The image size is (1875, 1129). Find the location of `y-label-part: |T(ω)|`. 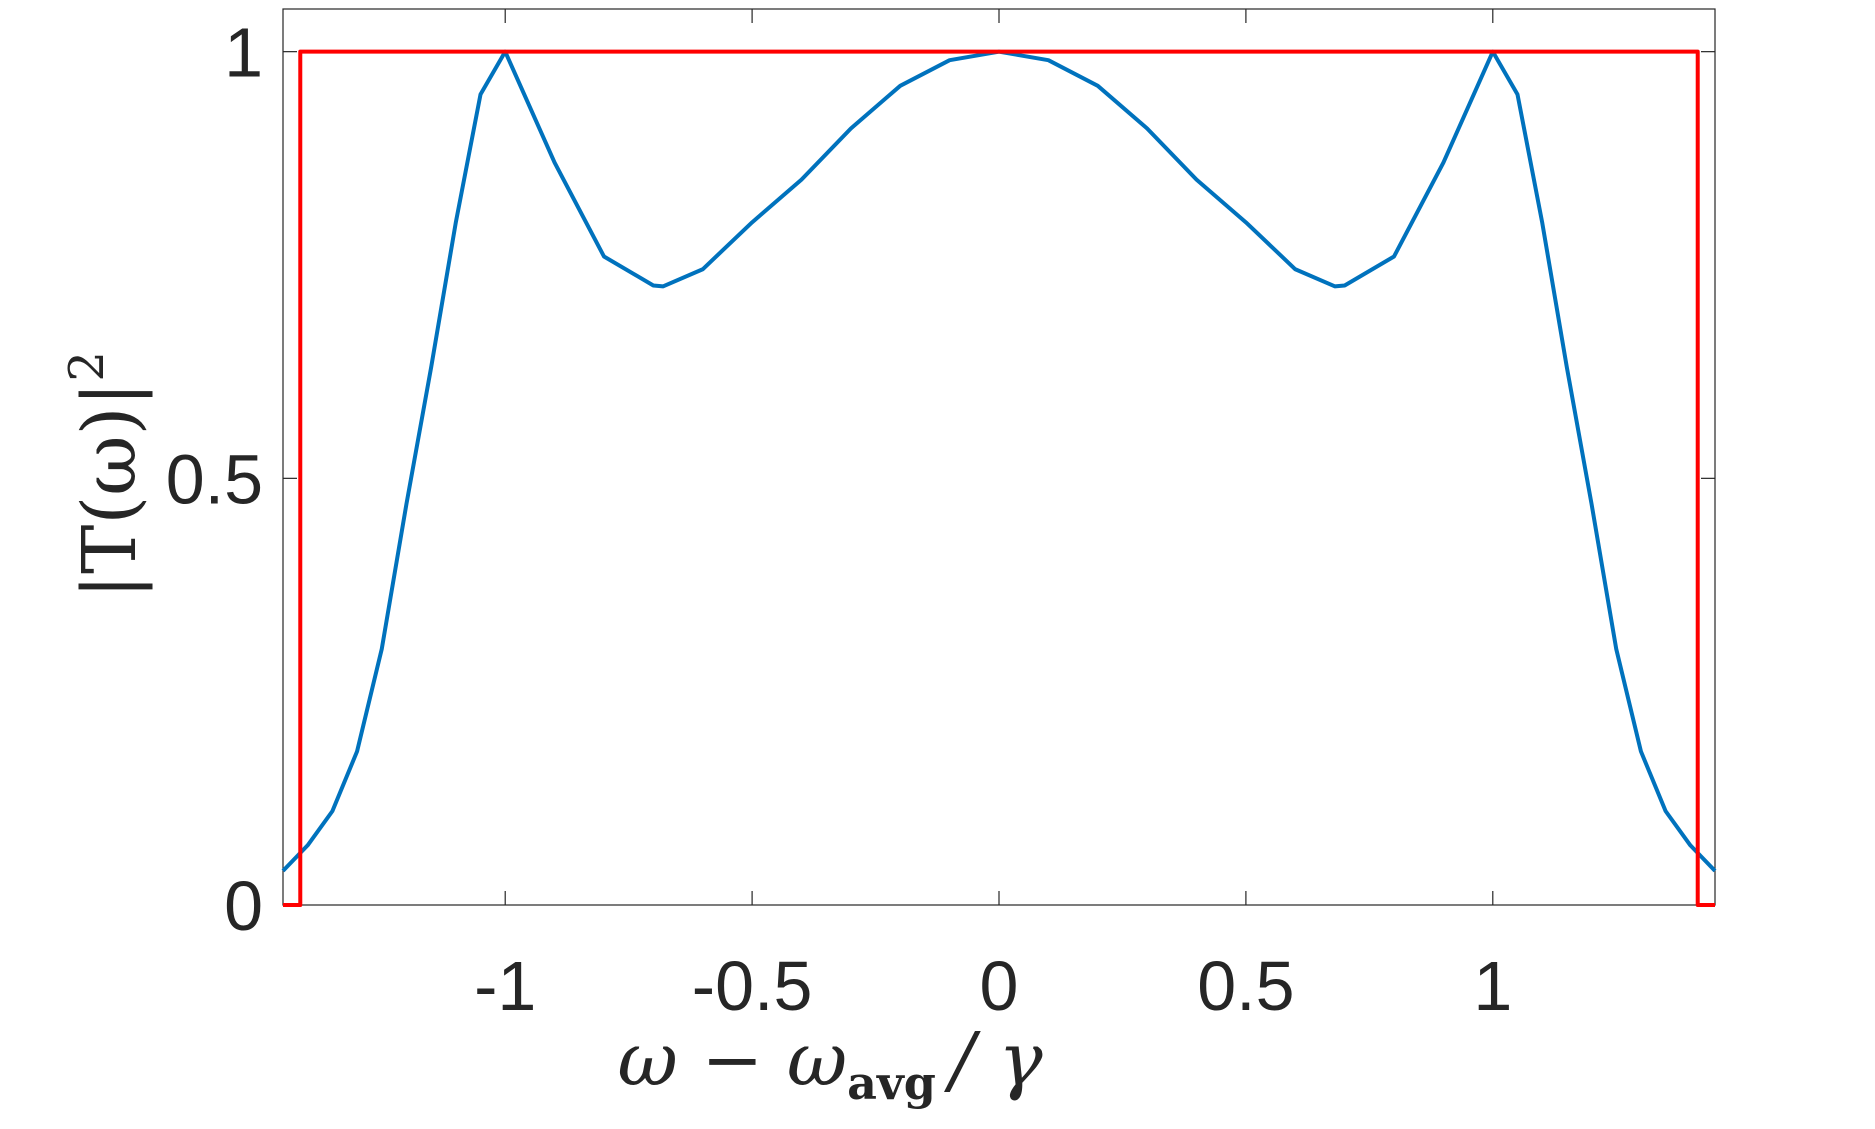

y-label-part: |T(ω)| is located at coordinates (110, 490).